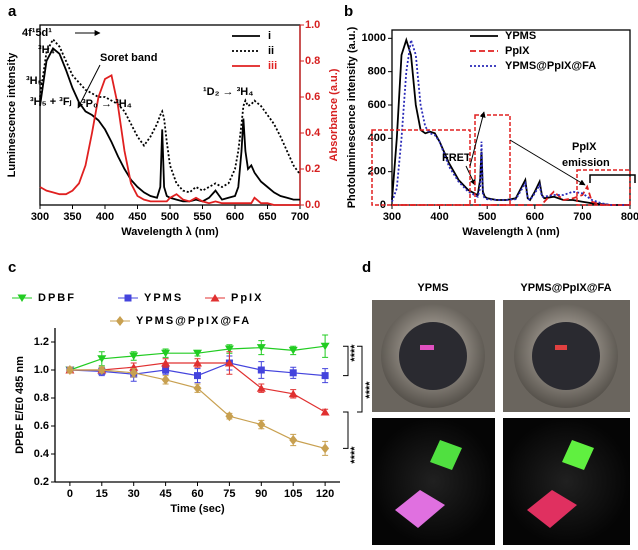 The image size is (638, 550). Describe the element at coordinates (228, 92) in the screenshot. I see `annotation: ¹D₂ → ³H₄` at that location.